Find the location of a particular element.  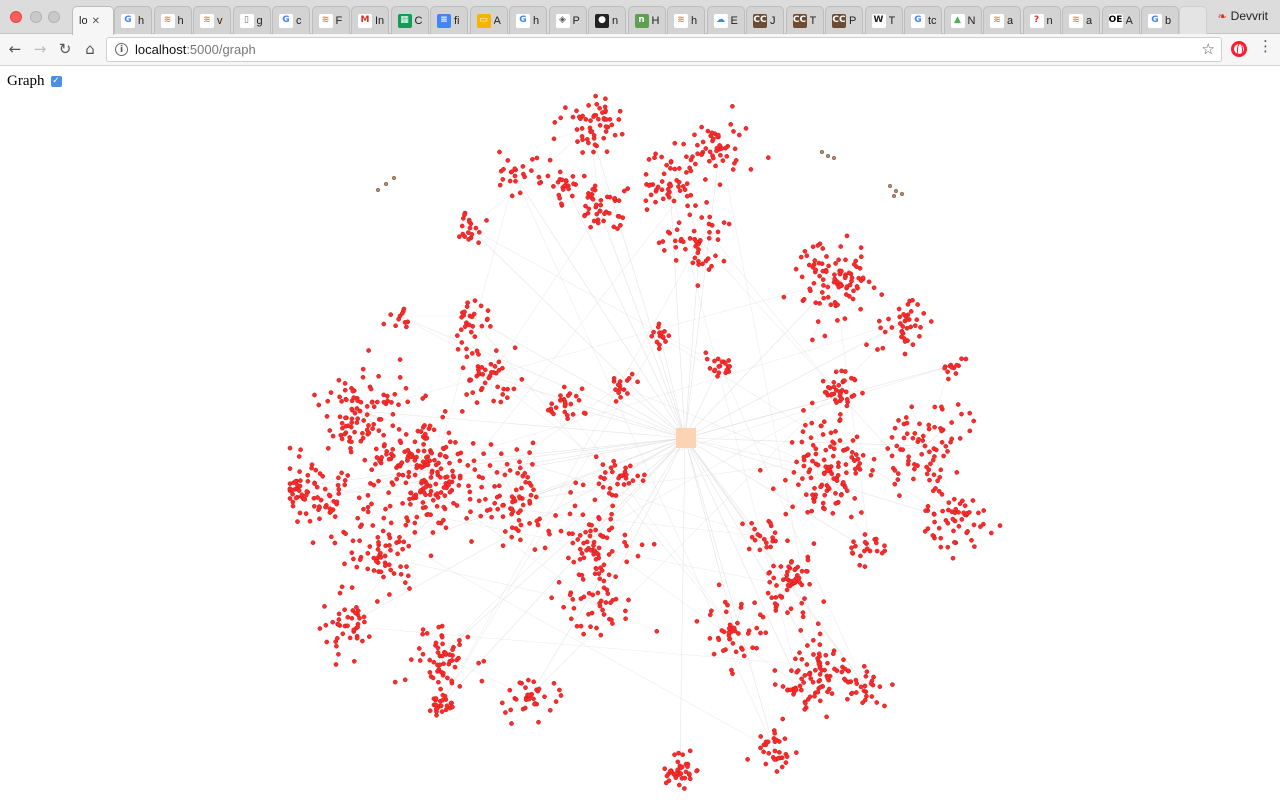

browser-tab: ◈ P is located at coordinates (567, 20).